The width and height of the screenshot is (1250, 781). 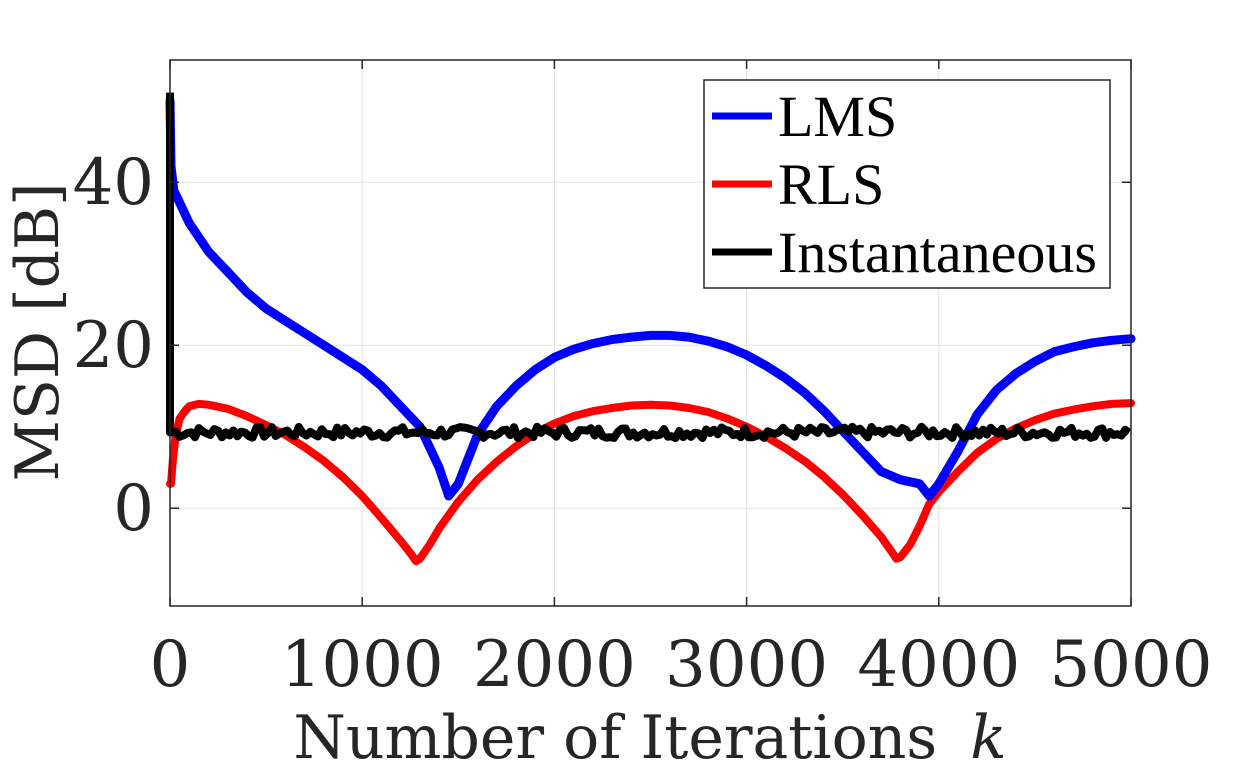 I want to click on x-tick-labels: 0 1000 2000 3000 4000 5000, so click(x=681, y=665).